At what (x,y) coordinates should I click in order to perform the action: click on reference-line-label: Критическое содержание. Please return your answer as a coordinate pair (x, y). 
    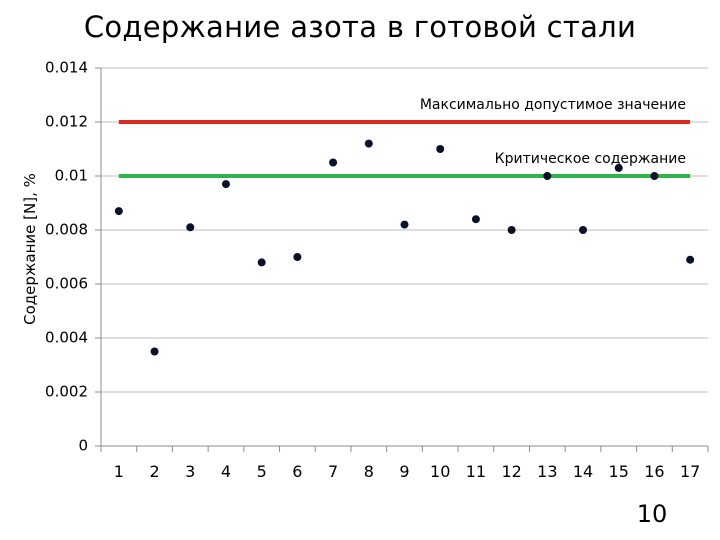
    Looking at the image, I should click on (590, 159).